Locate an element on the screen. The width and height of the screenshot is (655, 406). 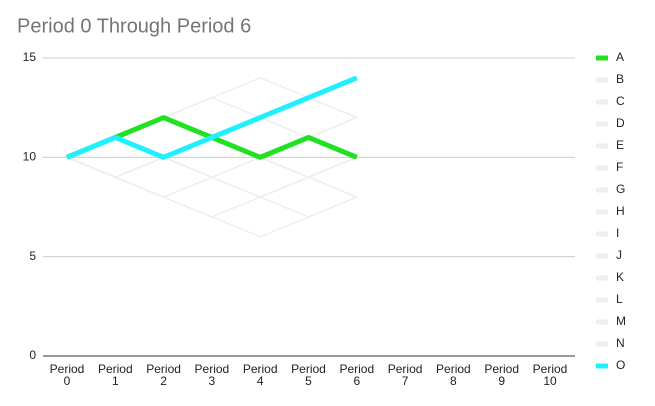
legend-label: E is located at coordinates (620, 145).